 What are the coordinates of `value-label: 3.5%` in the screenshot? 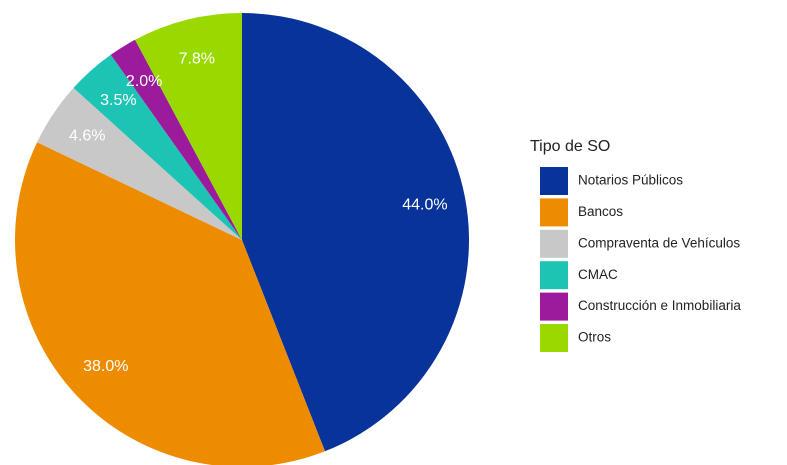 It's located at (118, 100).